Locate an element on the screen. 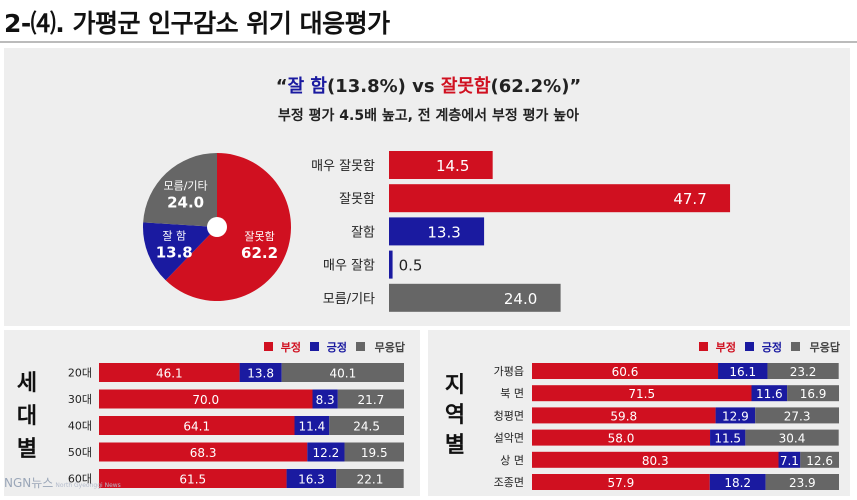 The image size is (857, 500). stacked-segment-value: 68.3 is located at coordinates (203, 453).